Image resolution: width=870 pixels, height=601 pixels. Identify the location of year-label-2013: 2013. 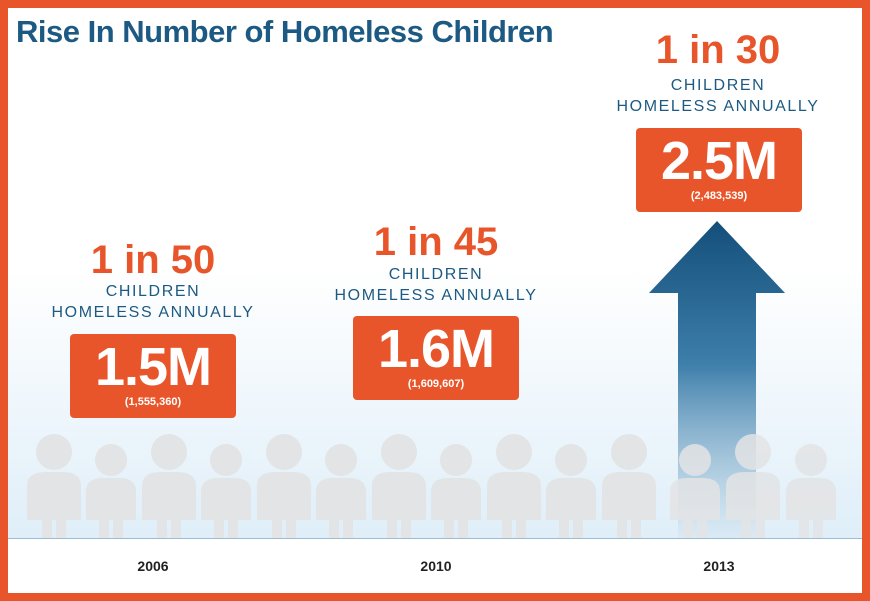
(719, 566).